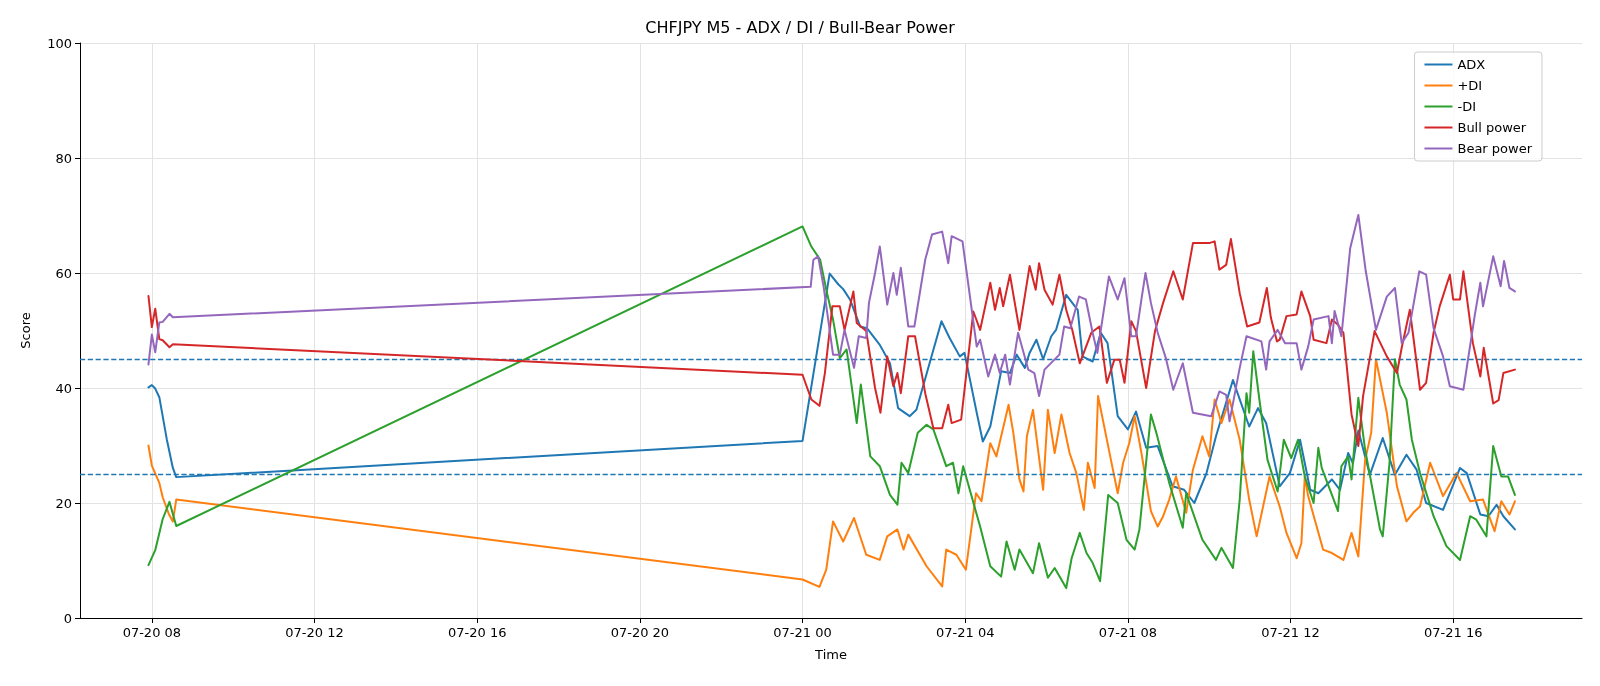 This screenshot has height=686, width=1600. I want to click on legend-label: Bull power, so click(1492, 127).